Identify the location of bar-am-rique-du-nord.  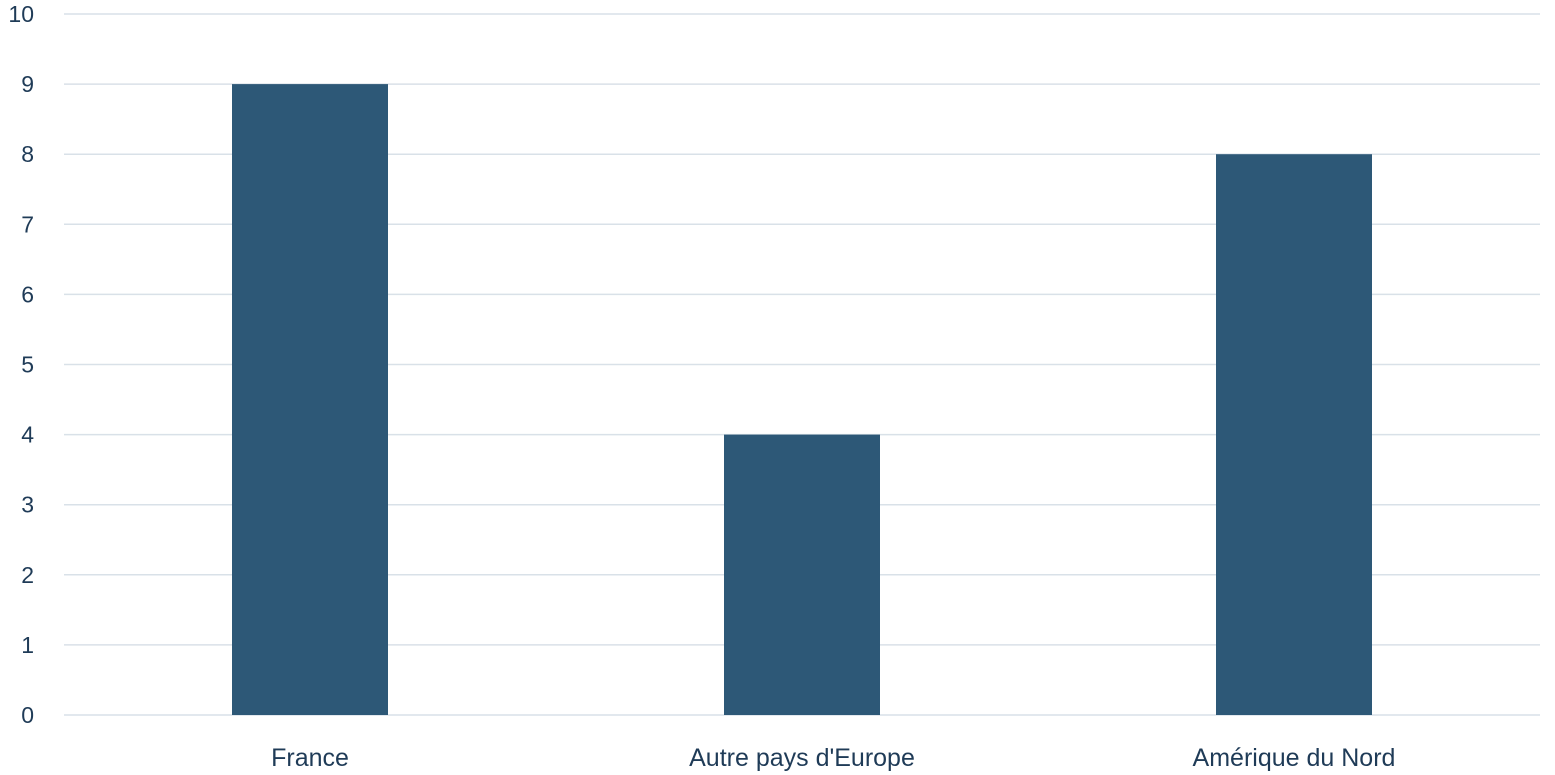
(1294, 434).